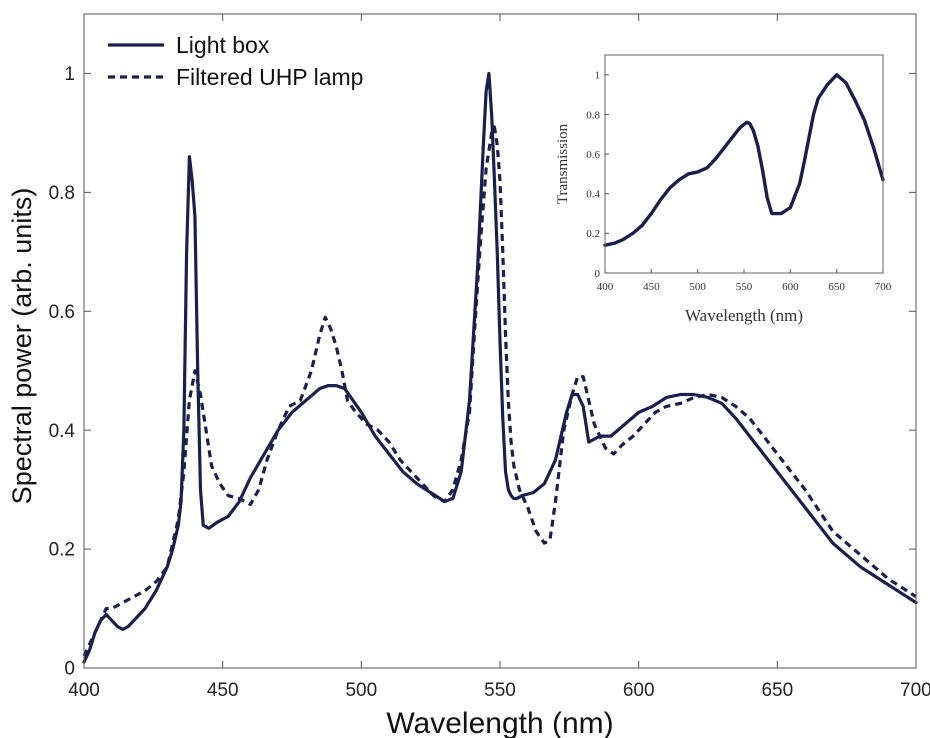 Image resolution: width=930 pixels, height=738 pixels. What do you see at coordinates (883, 287) in the screenshot?
I see `inset-x-tick-label: 700` at bounding box center [883, 287].